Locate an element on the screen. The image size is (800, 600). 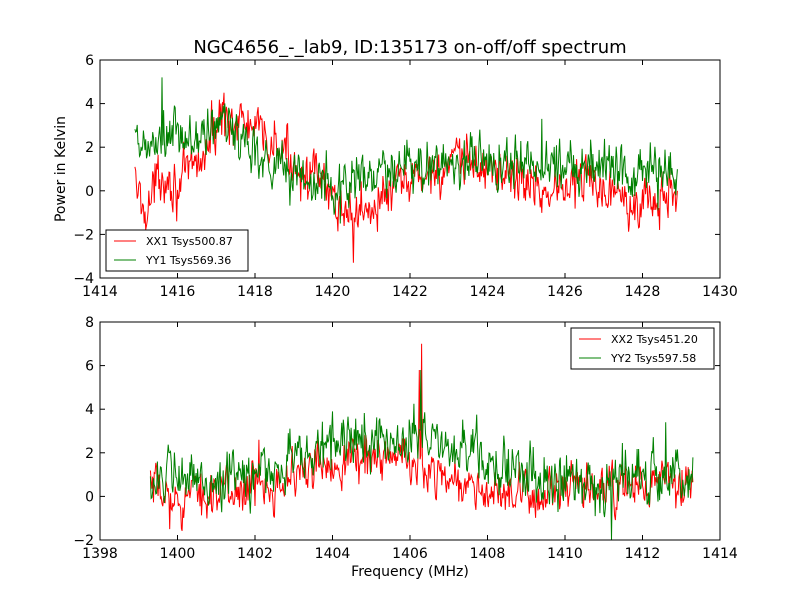
x-tick-label: 1402 is located at coordinates (255, 554).